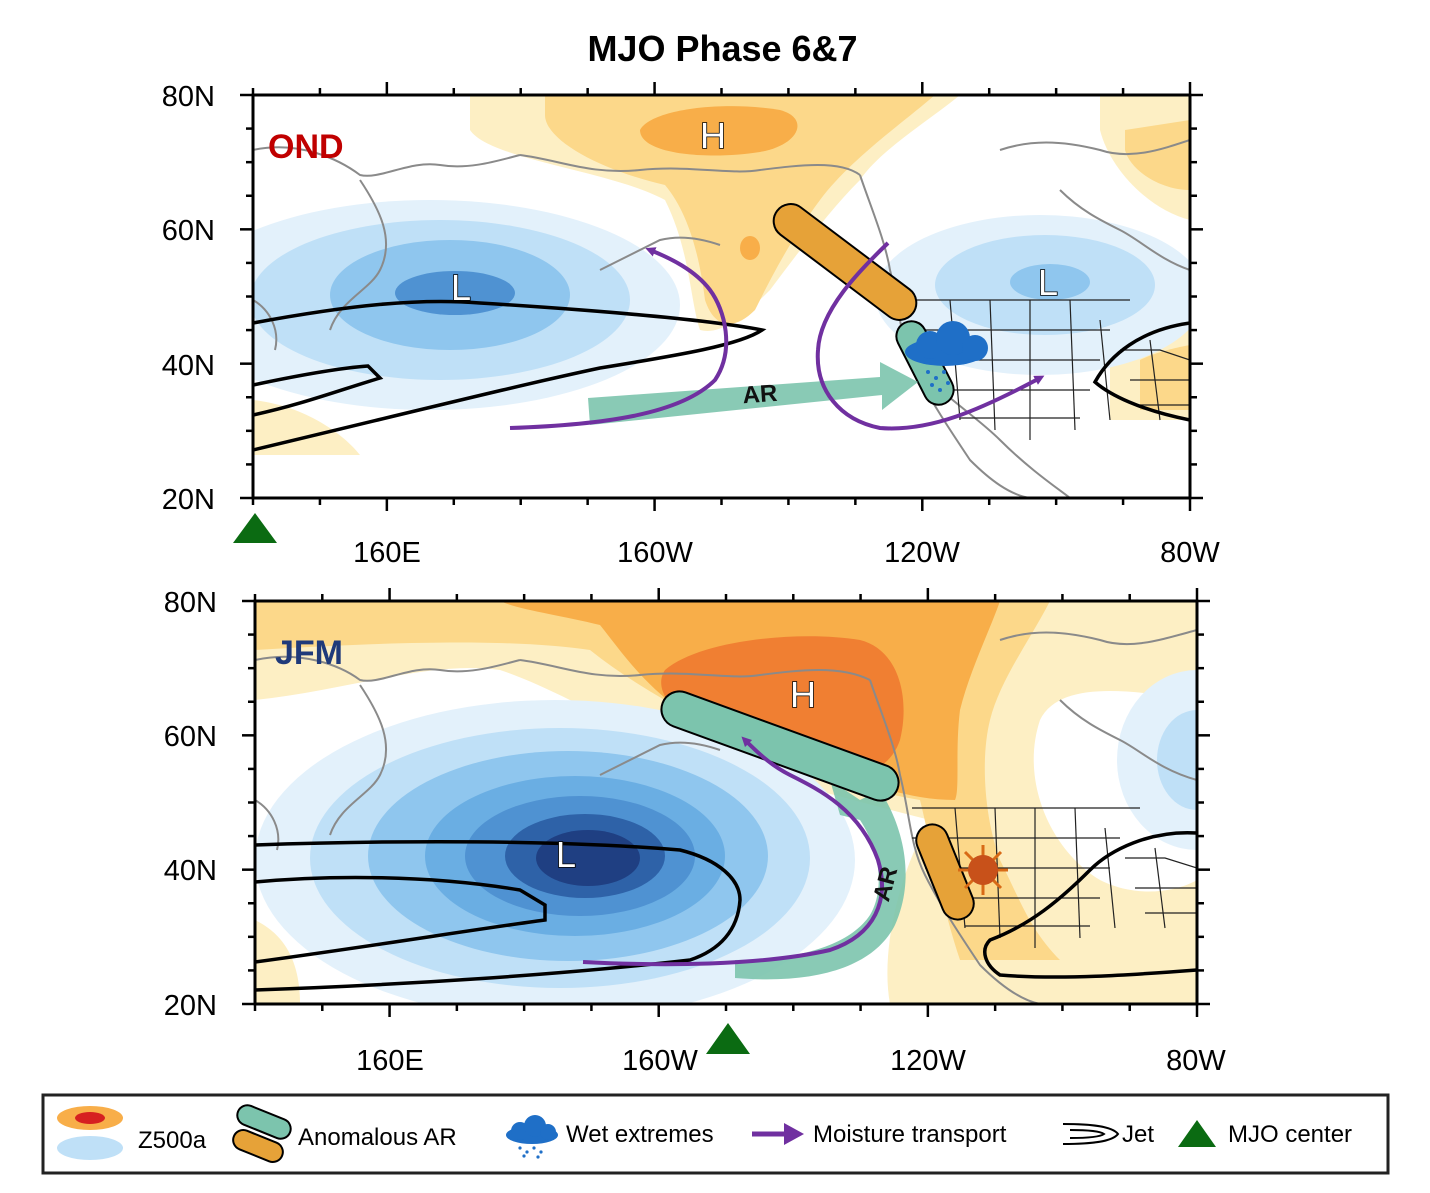 The width and height of the screenshot is (1430, 1193). What do you see at coordinates (1196, 1061) in the screenshot?
I see `jfm-lon-label-80w: 80W` at bounding box center [1196, 1061].